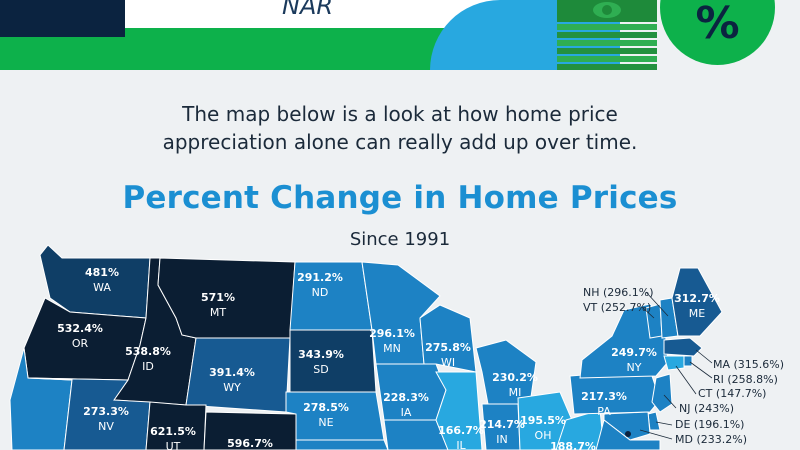  I want to click on label-or: 532.4% OR, so click(80, 336).